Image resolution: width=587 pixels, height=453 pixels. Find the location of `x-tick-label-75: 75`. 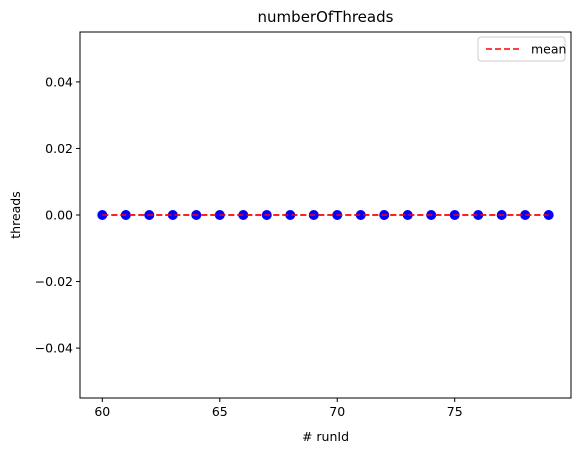

x-tick-label-75: 75 is located at coordinates (455, 411).